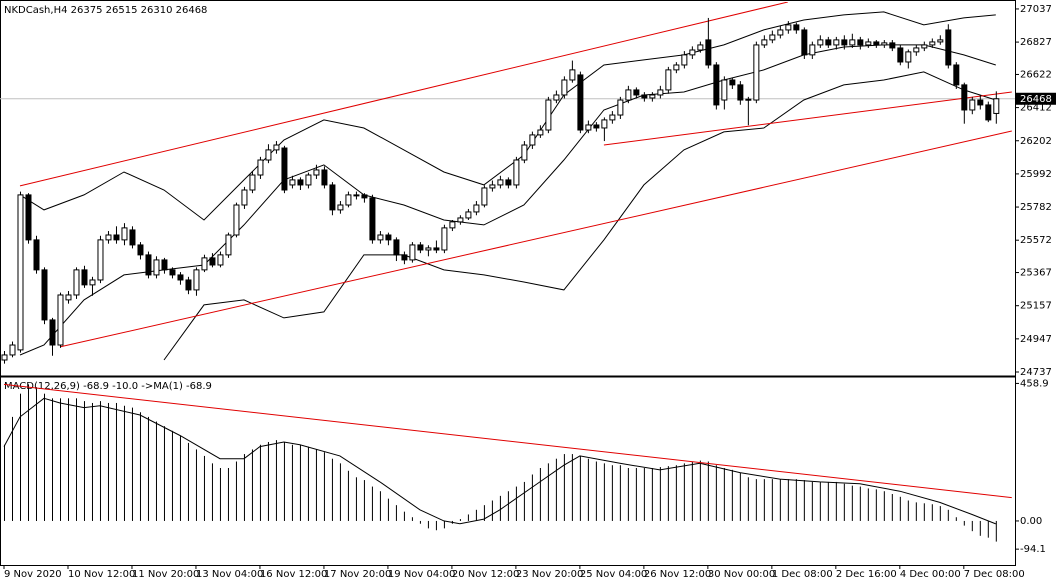  I want to click on last-price-label: 26468, so click(1036, 99).